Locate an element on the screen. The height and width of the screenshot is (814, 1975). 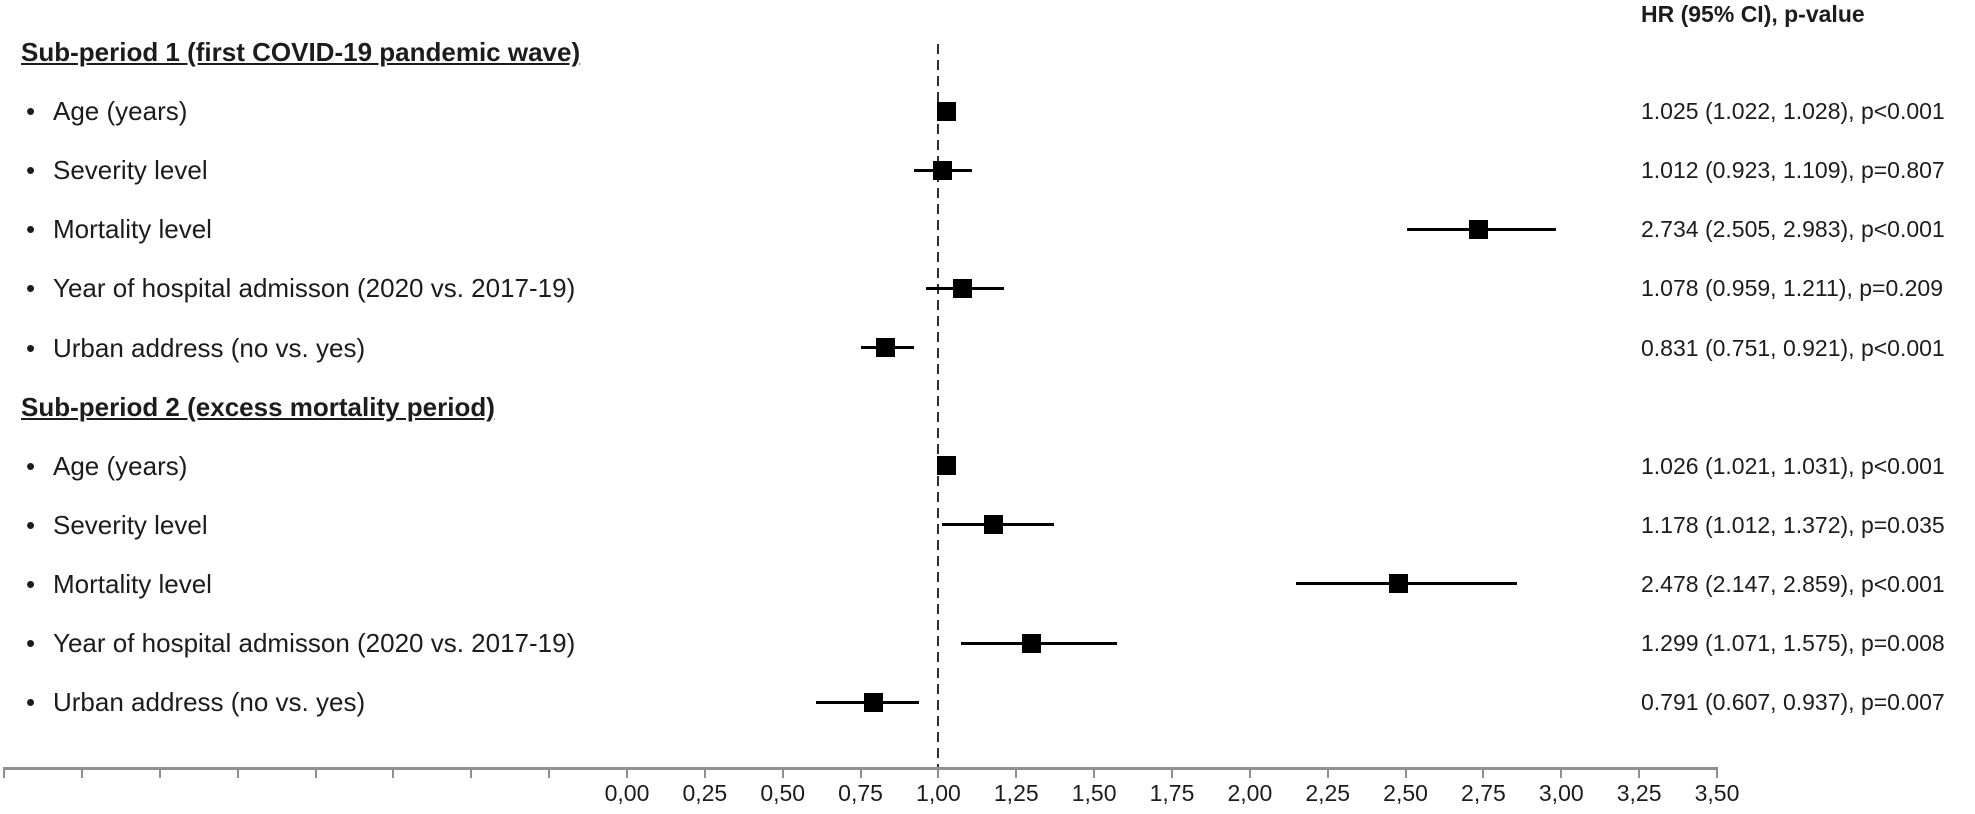
axis-tick-label: 2,50 is located at coordinates (1405, 793).